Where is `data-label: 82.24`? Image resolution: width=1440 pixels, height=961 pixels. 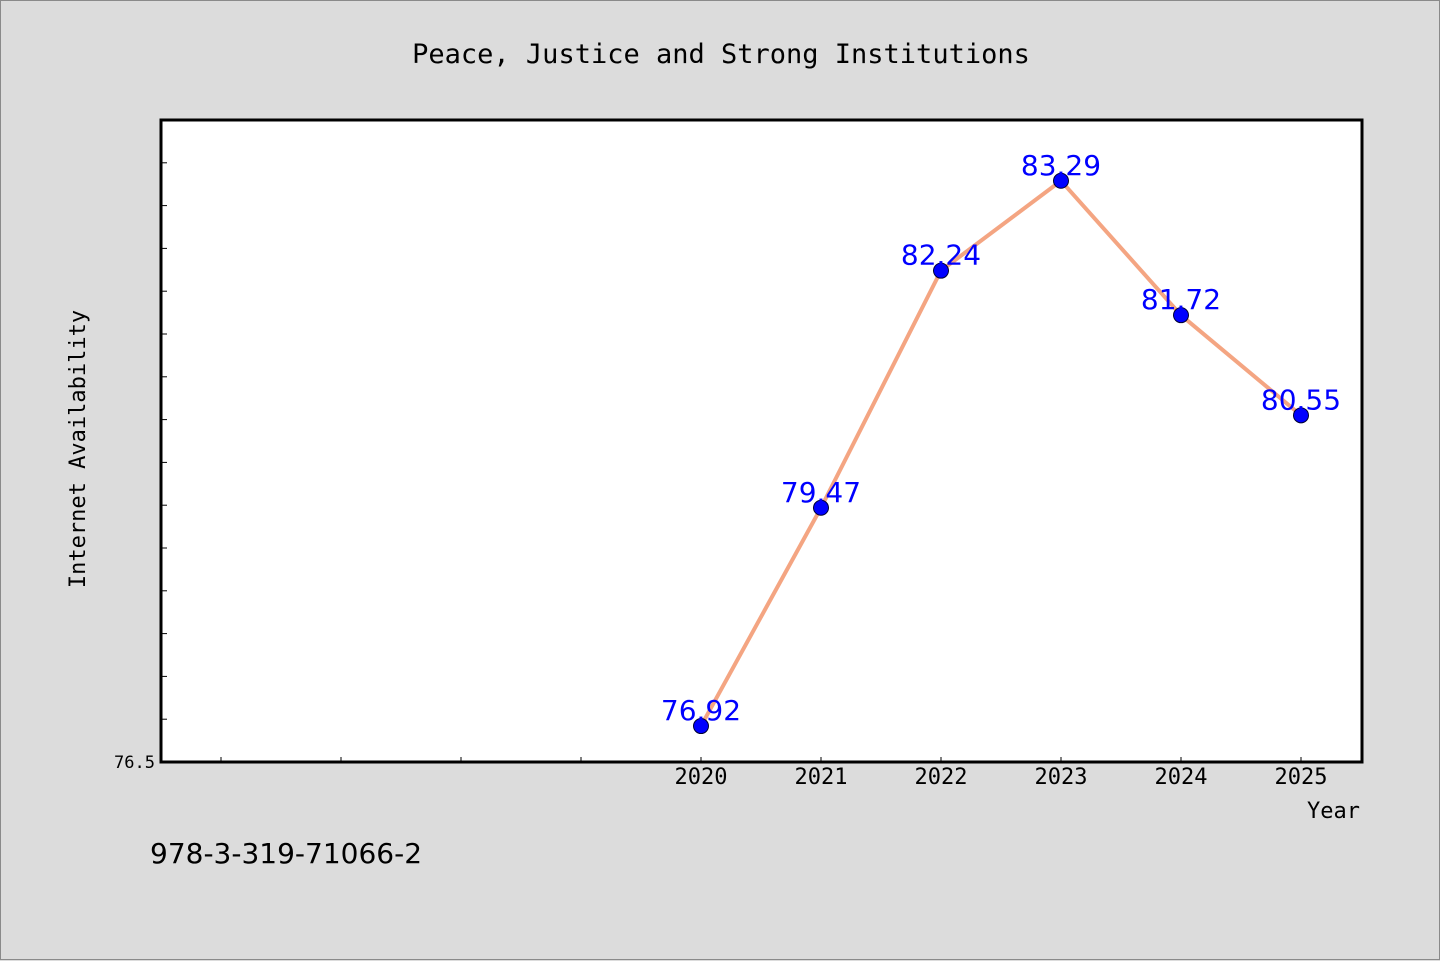 data-label: 82.24 is located at coordinates (941, 255).